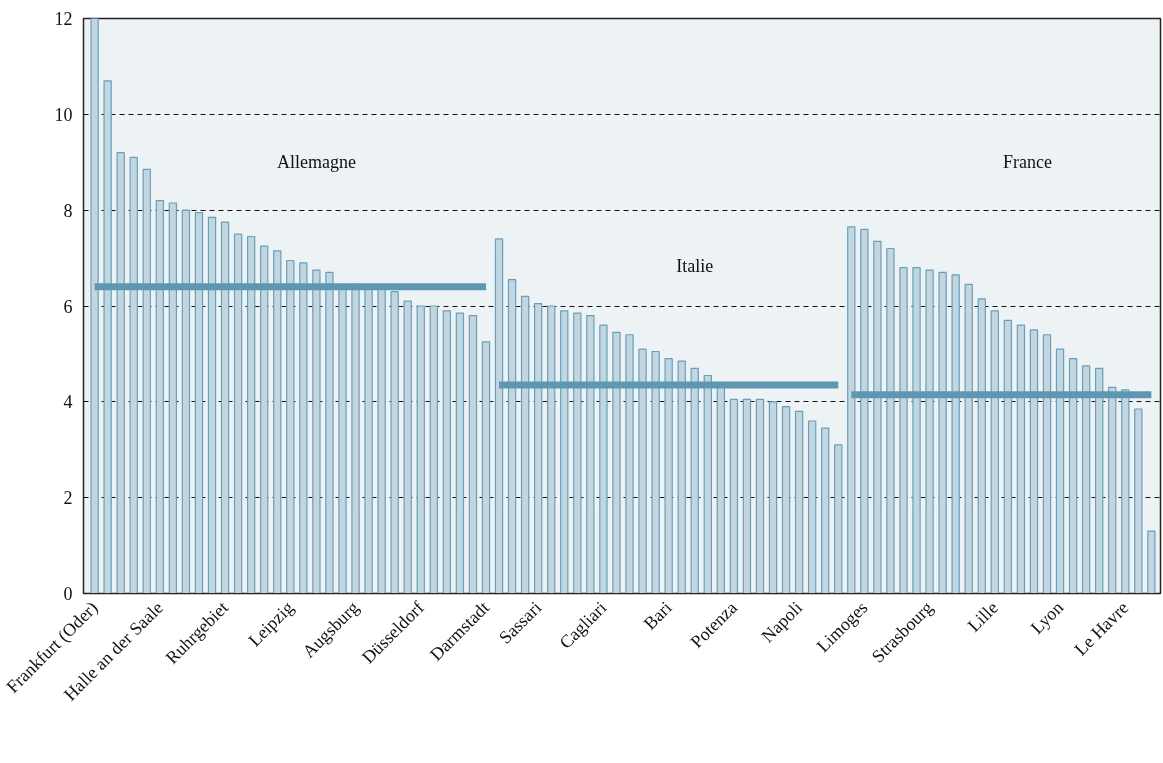 This screenshot has width=1163, height=763. Describe the element at coordinates (1027, 162) in the screenshot. I see `annotation: France` at that location.